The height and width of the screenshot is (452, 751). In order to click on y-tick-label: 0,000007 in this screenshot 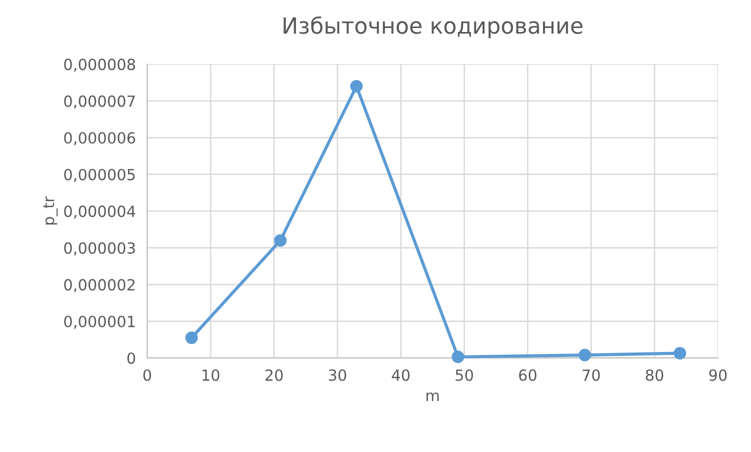, I will do `click(99, 101)`.